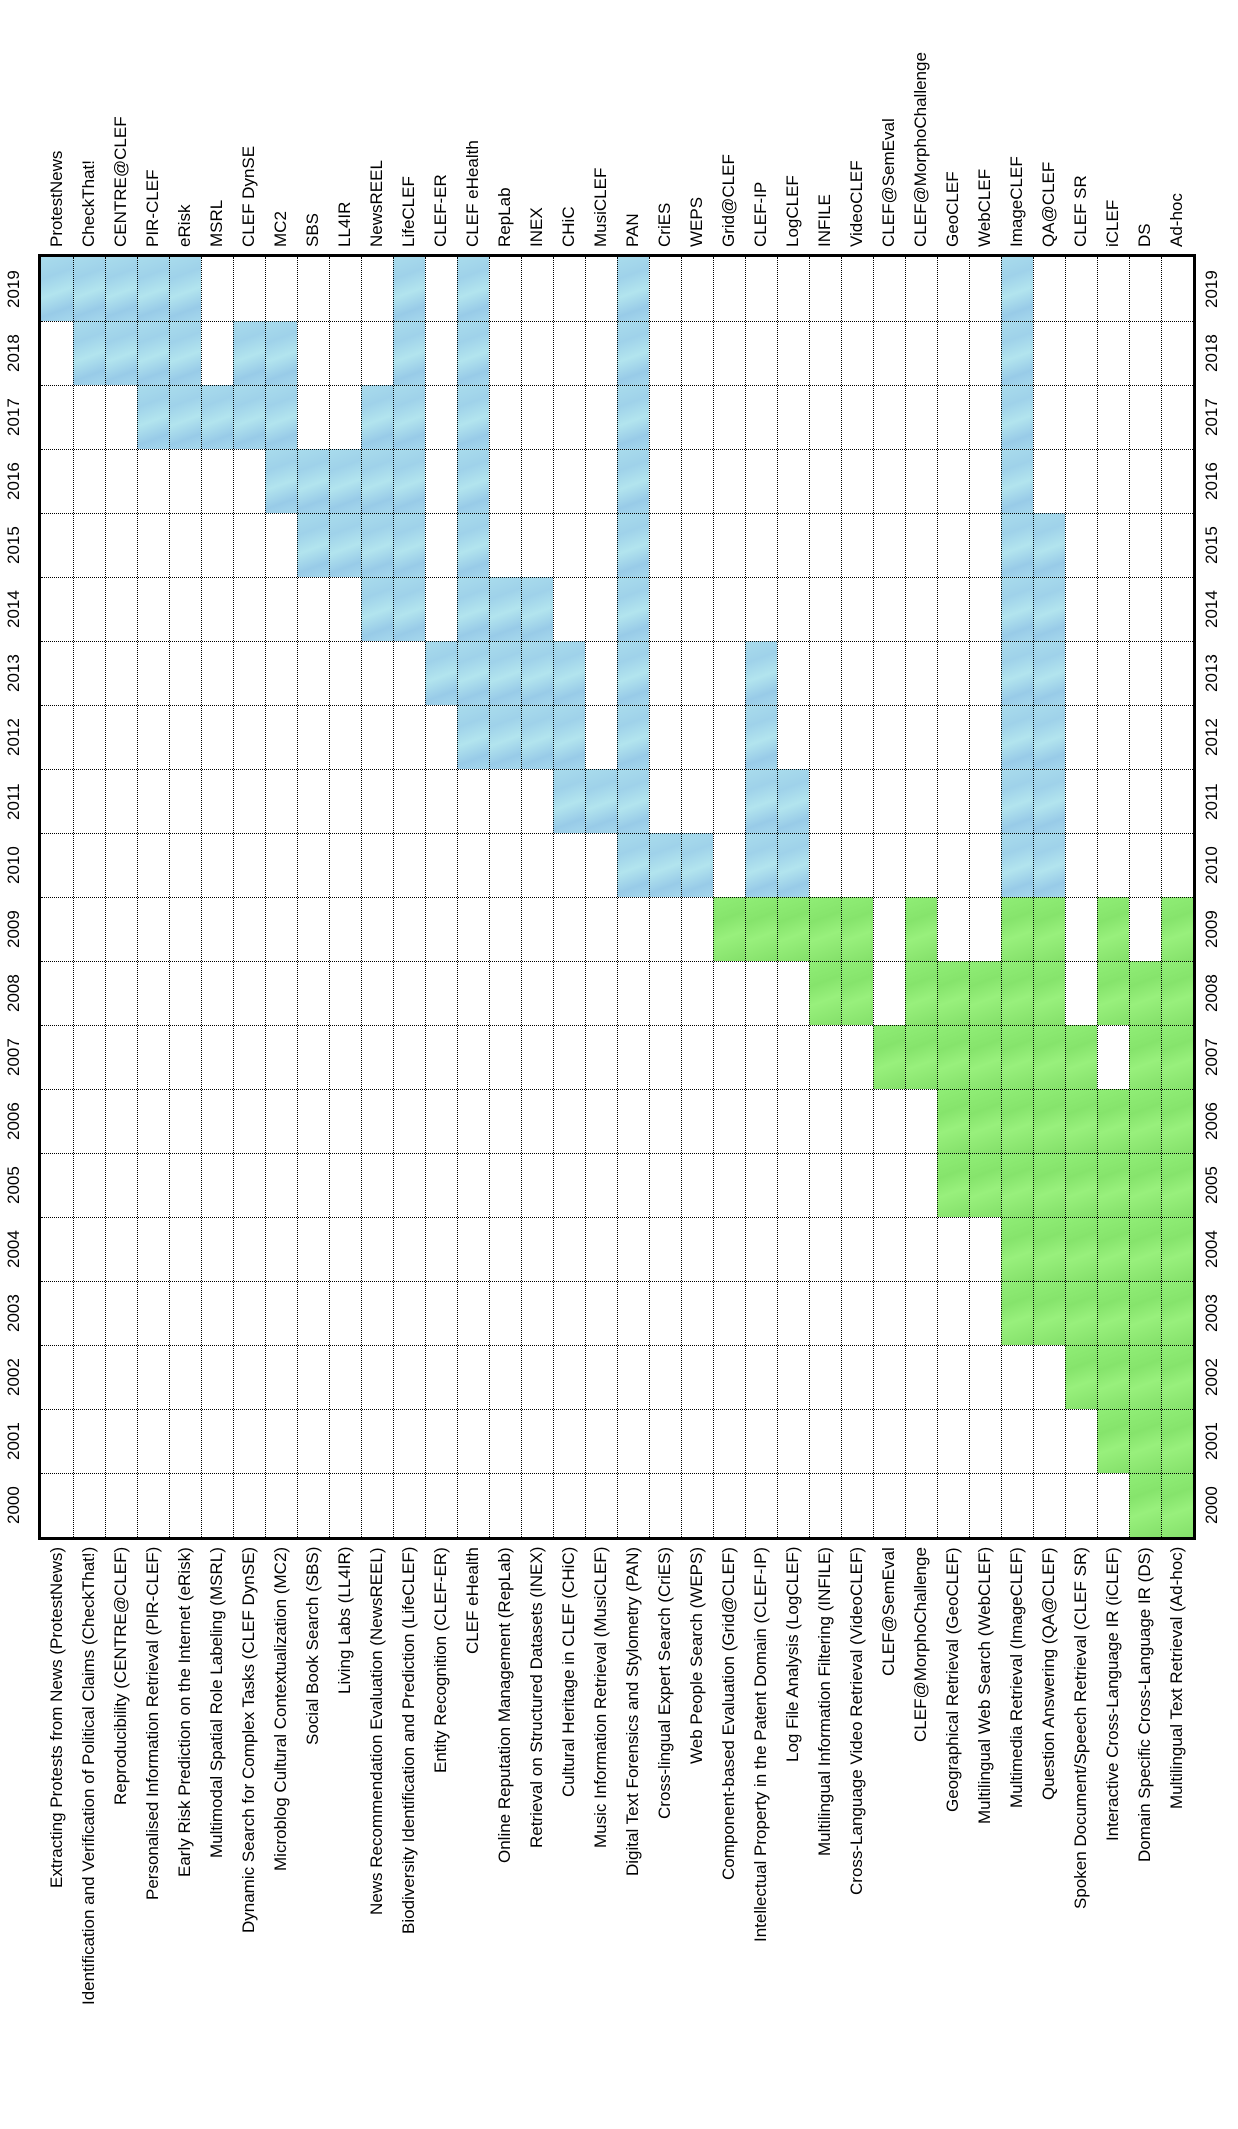 The height and width of the screenshot is (2129, 1238). I want to click on lab-full-label: Cultural Heritage in CLEF (CHiC), so click(568, 1671).